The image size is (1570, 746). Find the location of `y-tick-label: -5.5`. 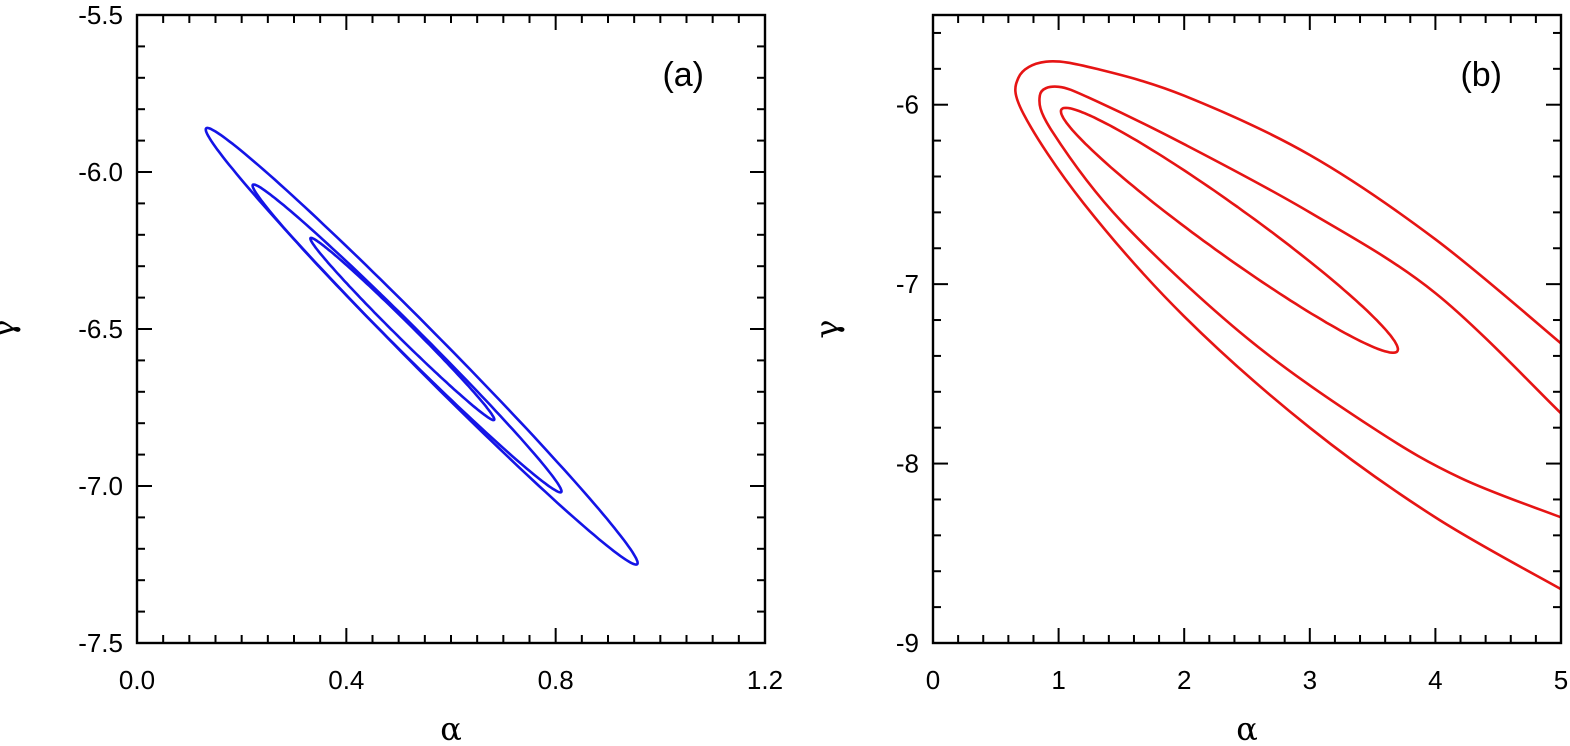

y-tick-label: -5.5 is located at coordinates (100, 15).